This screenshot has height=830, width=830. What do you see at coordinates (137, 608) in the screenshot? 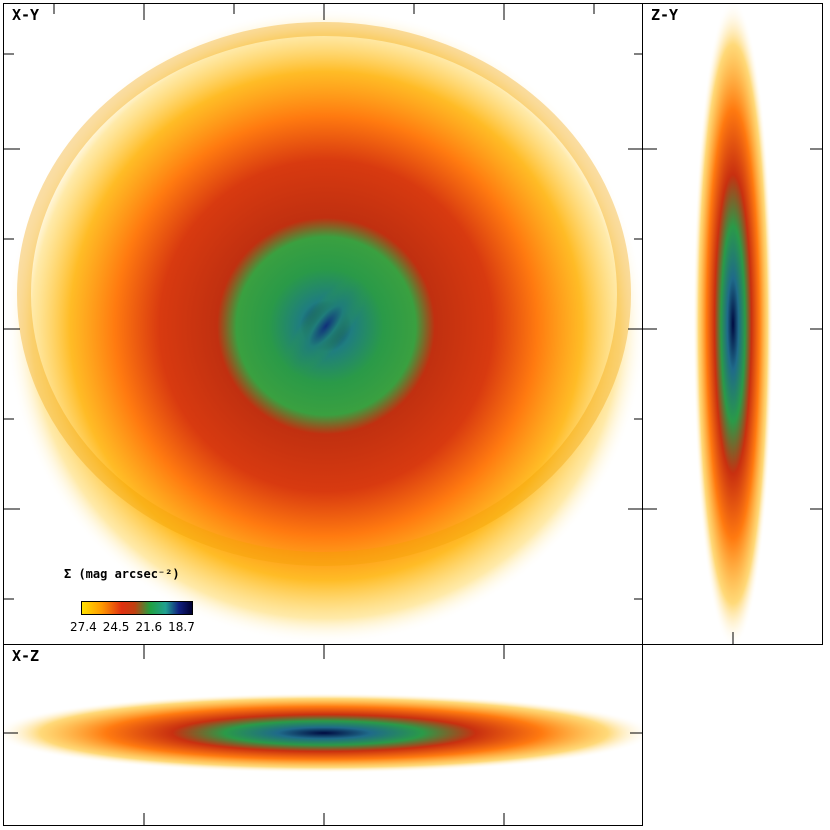
I see `colorbar` at bounding box center [137, 608].